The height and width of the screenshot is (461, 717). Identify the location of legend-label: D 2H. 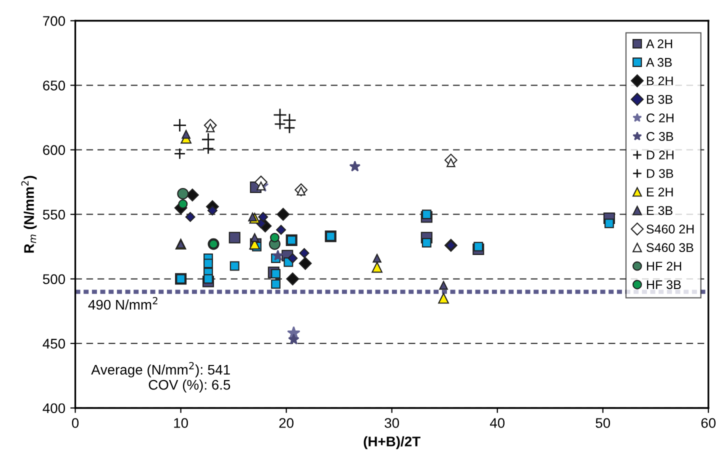
(660, 155).